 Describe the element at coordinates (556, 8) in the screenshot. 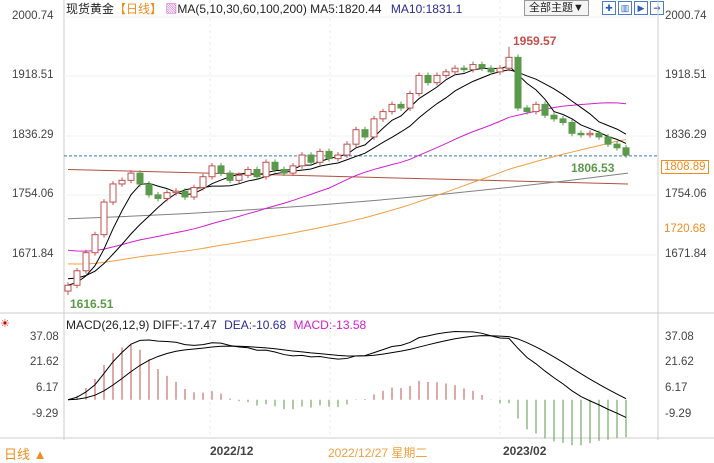

I see `theme-dropdown: 全部主题▼` at that location.